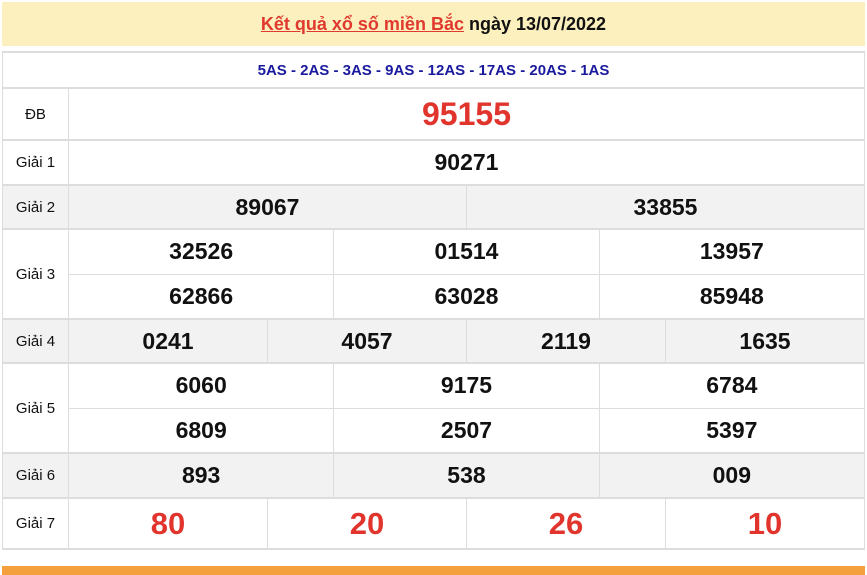  Describe the element at coordinates (36, 341) in the screenshot. I see `prize-label: Giải 4` at that location.